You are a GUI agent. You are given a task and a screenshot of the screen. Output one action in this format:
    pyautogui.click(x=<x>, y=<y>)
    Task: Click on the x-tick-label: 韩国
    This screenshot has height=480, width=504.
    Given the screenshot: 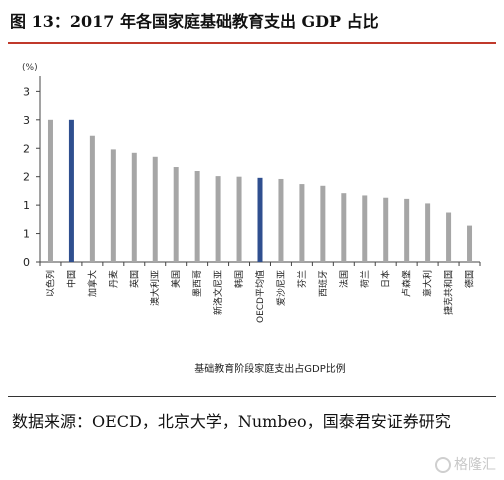 What is the action you would take?
    pyautogui.click(x=239, y=279)
    